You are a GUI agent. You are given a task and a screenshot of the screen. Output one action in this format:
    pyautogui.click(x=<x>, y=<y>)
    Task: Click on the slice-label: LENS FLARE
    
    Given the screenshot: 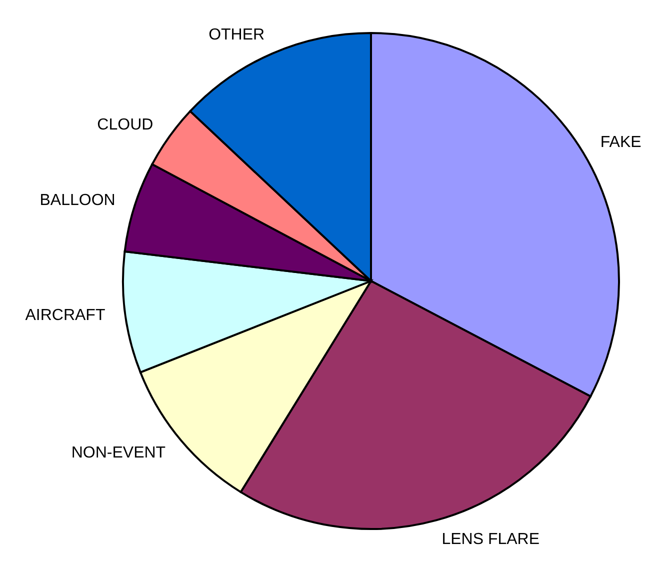 What is the action you would take?
    pyautogui.click(x=491, y=539)
    